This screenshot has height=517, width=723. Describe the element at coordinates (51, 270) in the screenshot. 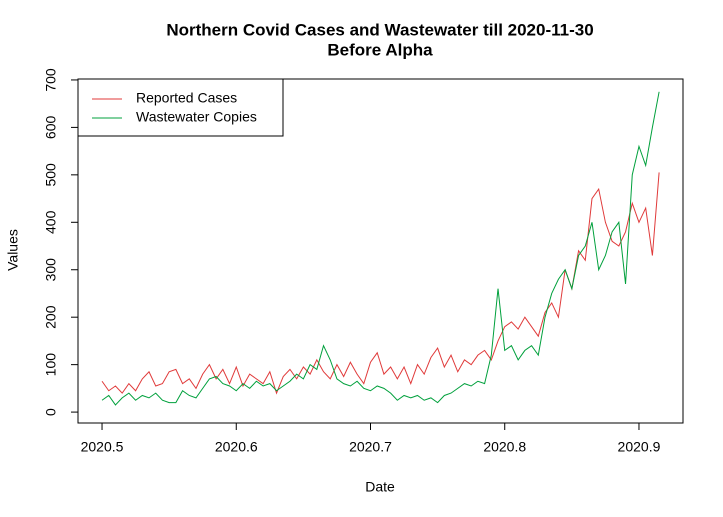

I see `y-tick-label: 300` at that location.